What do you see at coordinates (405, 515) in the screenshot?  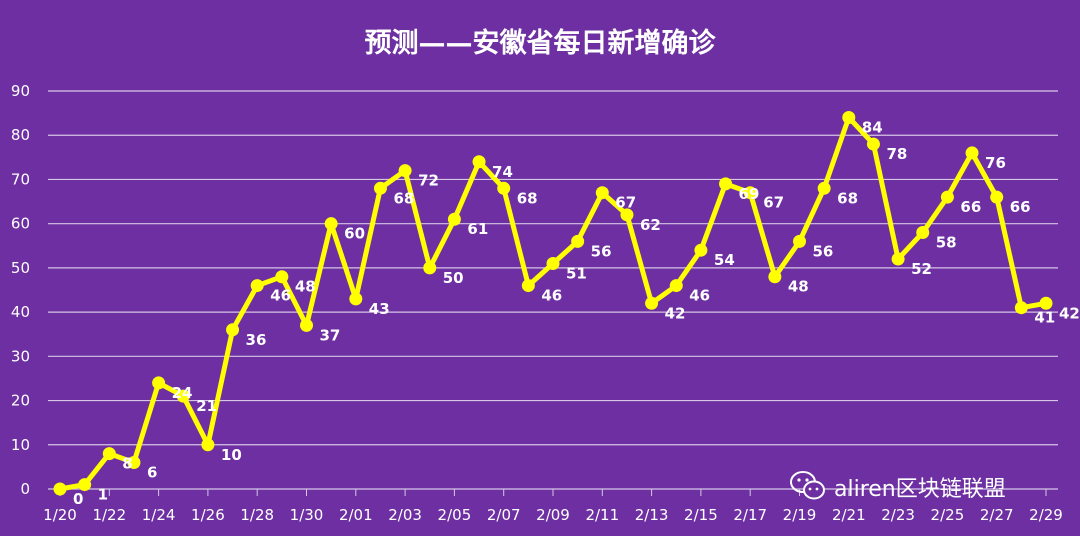 I see `x-tick-label: 2/03` at bounding box center [405, 515].